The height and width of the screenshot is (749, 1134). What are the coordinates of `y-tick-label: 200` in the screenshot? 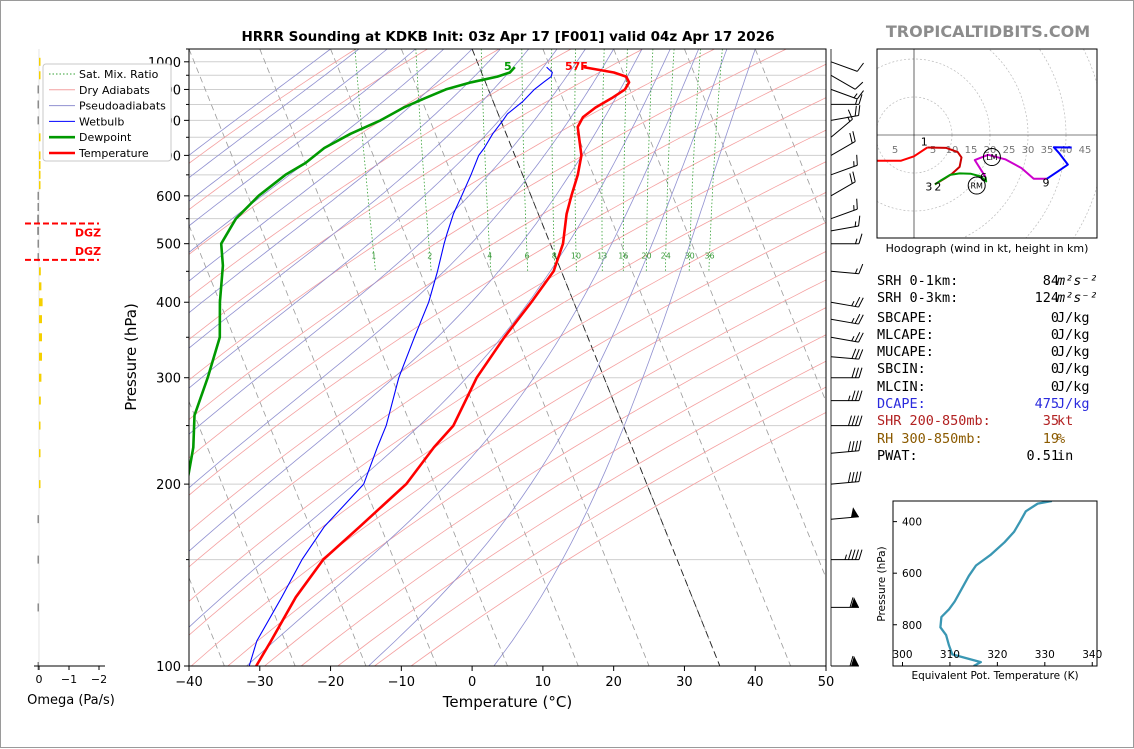 It's located at (168, 485).